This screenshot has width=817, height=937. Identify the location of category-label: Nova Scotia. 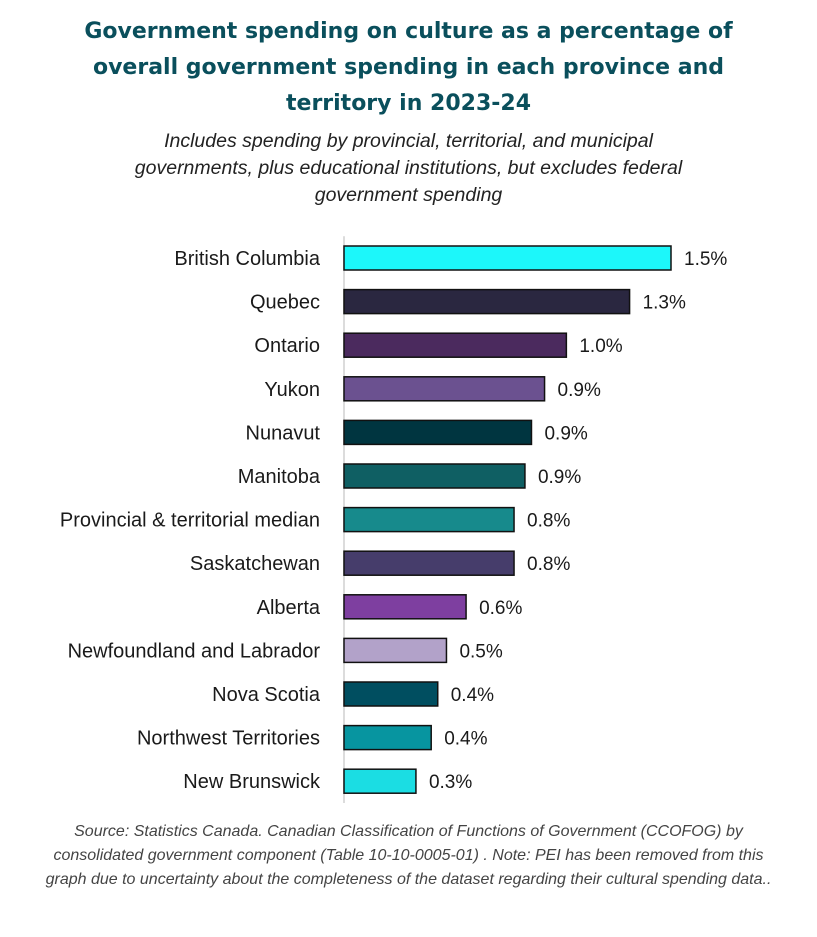
(266, 695).